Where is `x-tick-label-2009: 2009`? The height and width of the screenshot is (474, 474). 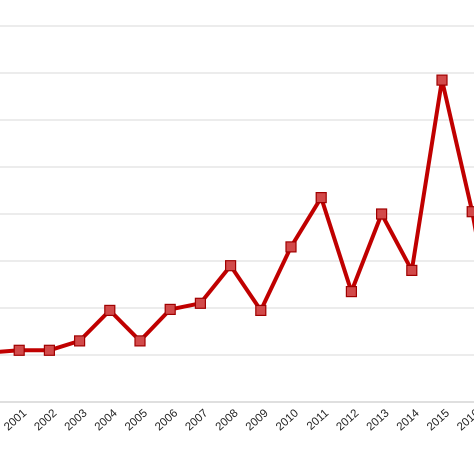 x-tick-label-2009: 2009 is located at coordinates (257, 420).